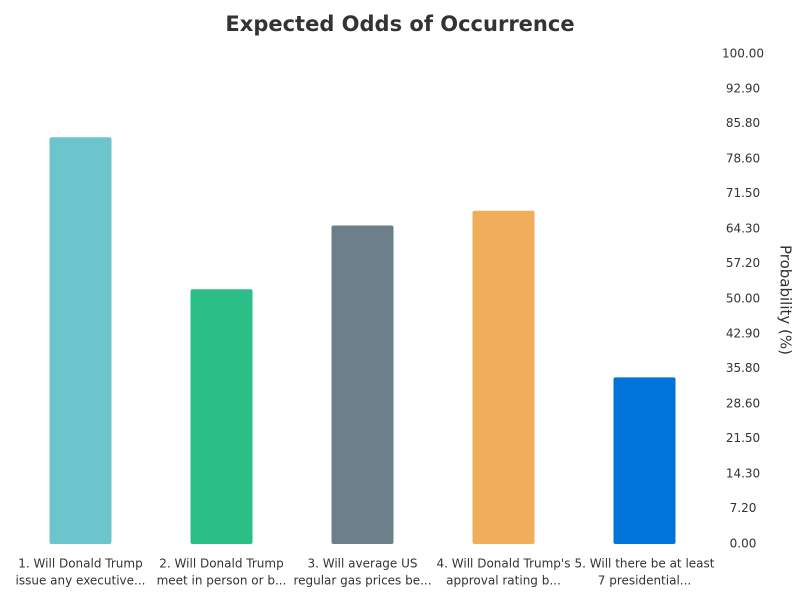  What do you see at coordinates (743, 473) in the screenshot?
I see `y-tick-label: 14.30` at bounding box center [743, 473].